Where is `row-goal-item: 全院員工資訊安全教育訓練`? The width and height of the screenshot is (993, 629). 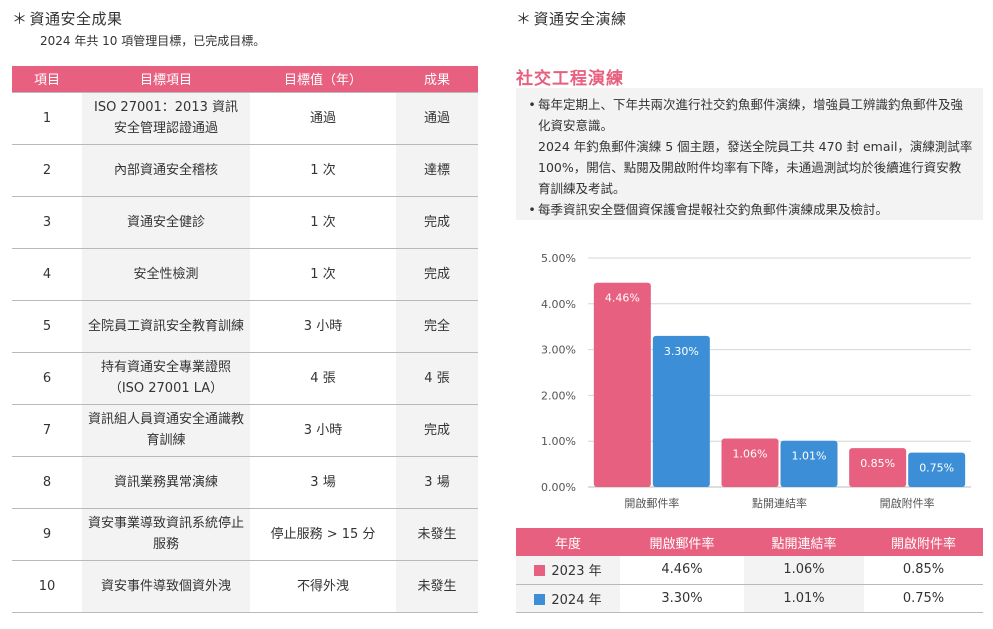 row-goal-item: 全院員工資訊安全教育訓練 is located at coordinates (166, 326).